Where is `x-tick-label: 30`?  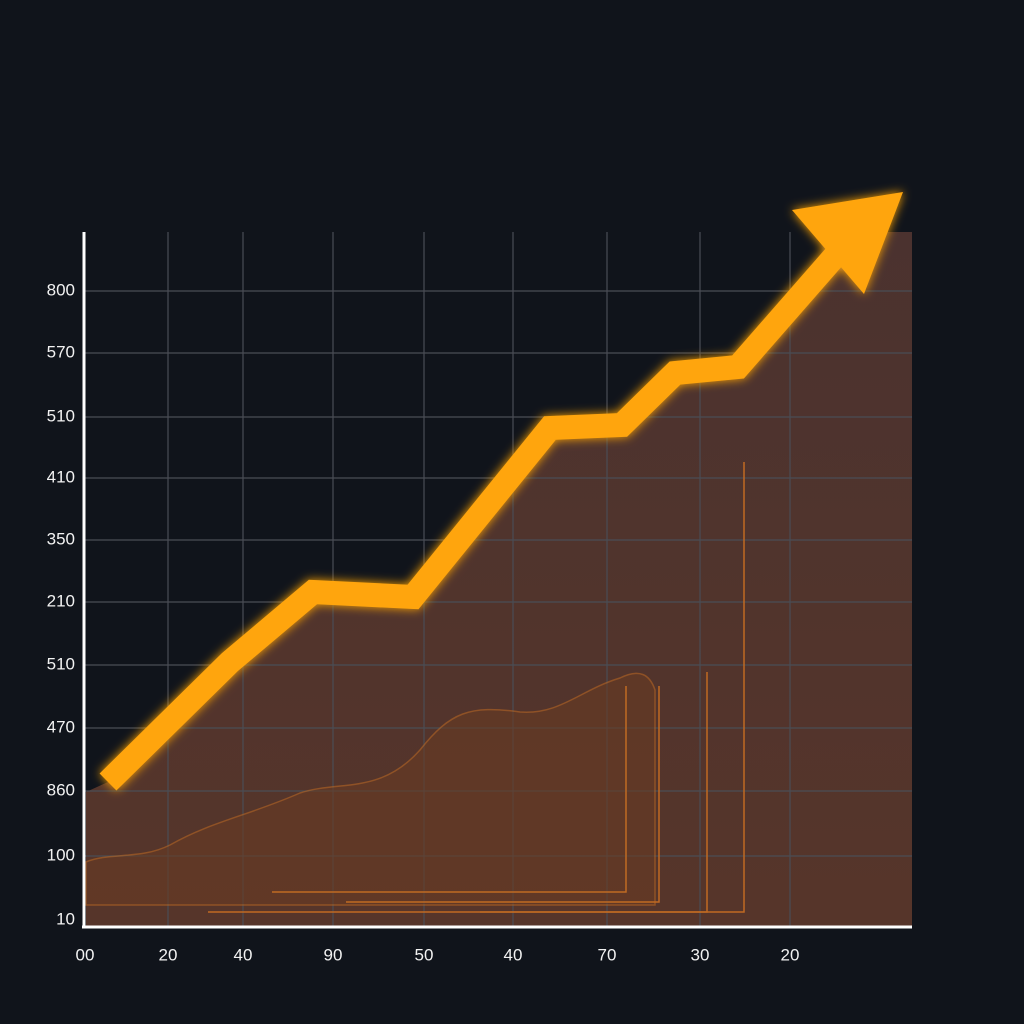 x-tick-label: 30 is located at coordinates (700, 954).